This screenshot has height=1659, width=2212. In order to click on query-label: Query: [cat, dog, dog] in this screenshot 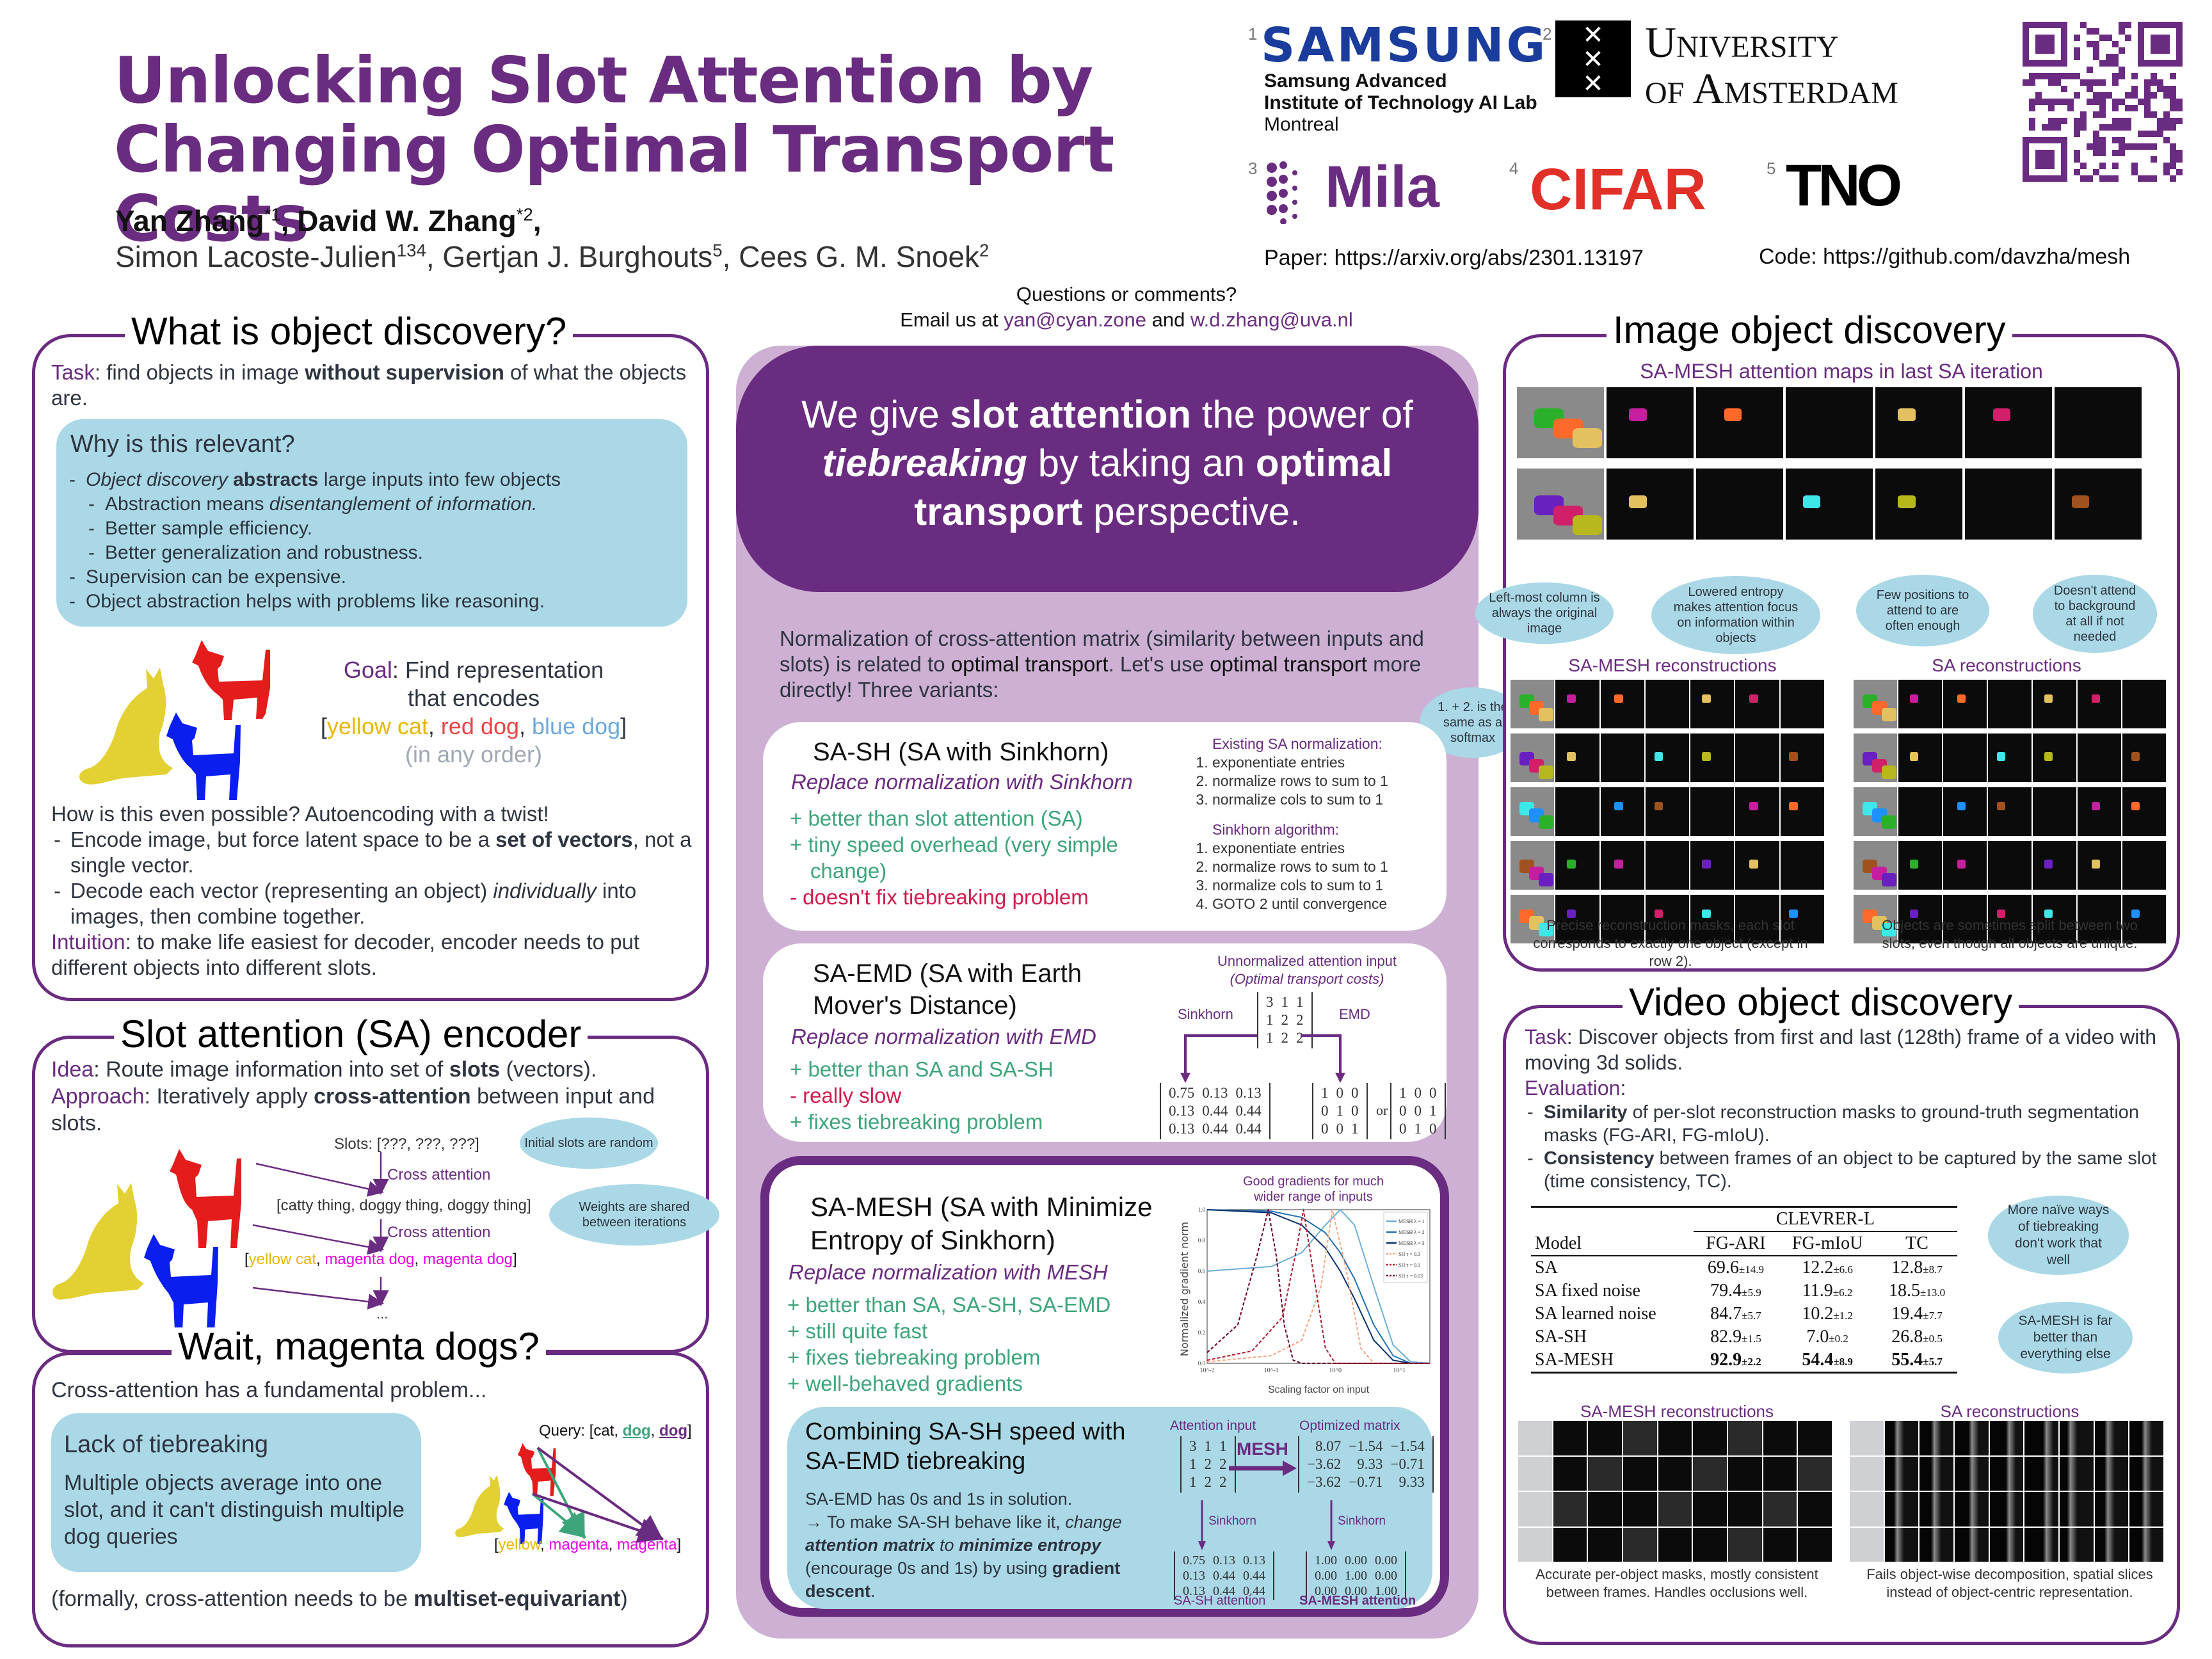, I will do `click(615, 1430)`.